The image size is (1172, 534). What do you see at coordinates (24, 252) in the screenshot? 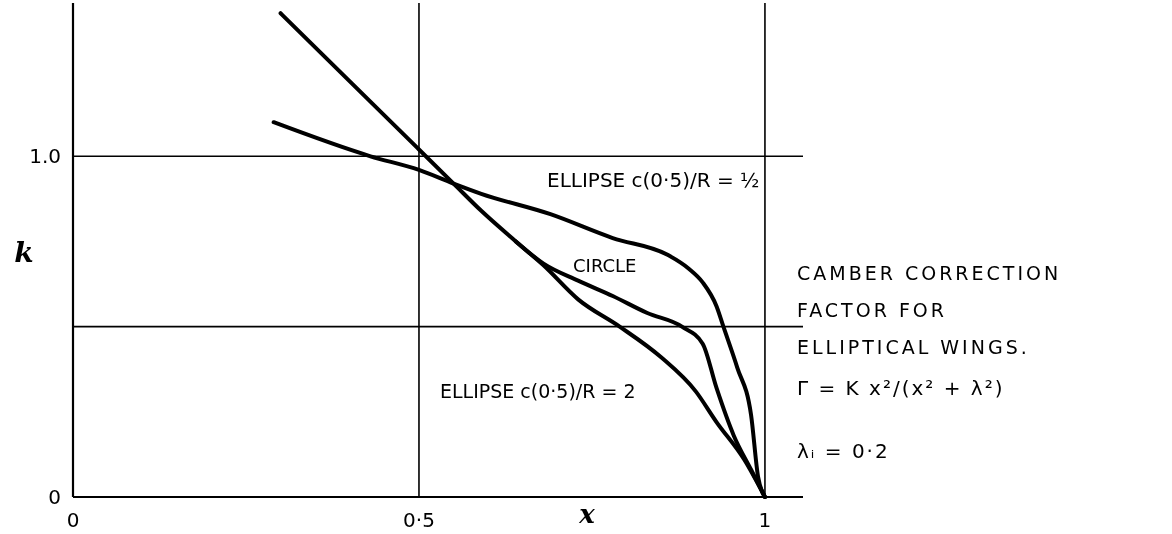
I see `y-axis-title: k` at bounding box center [24, 252].